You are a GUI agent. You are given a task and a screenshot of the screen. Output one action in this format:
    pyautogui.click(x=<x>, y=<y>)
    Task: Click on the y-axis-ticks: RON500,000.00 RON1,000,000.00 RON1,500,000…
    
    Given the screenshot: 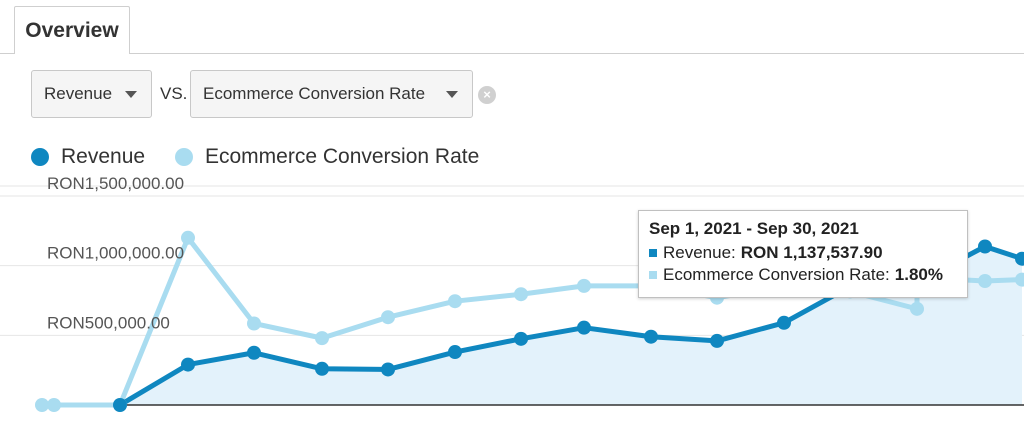 What is the action you would take?
    pyautogui.click(x=115, y=253)
    